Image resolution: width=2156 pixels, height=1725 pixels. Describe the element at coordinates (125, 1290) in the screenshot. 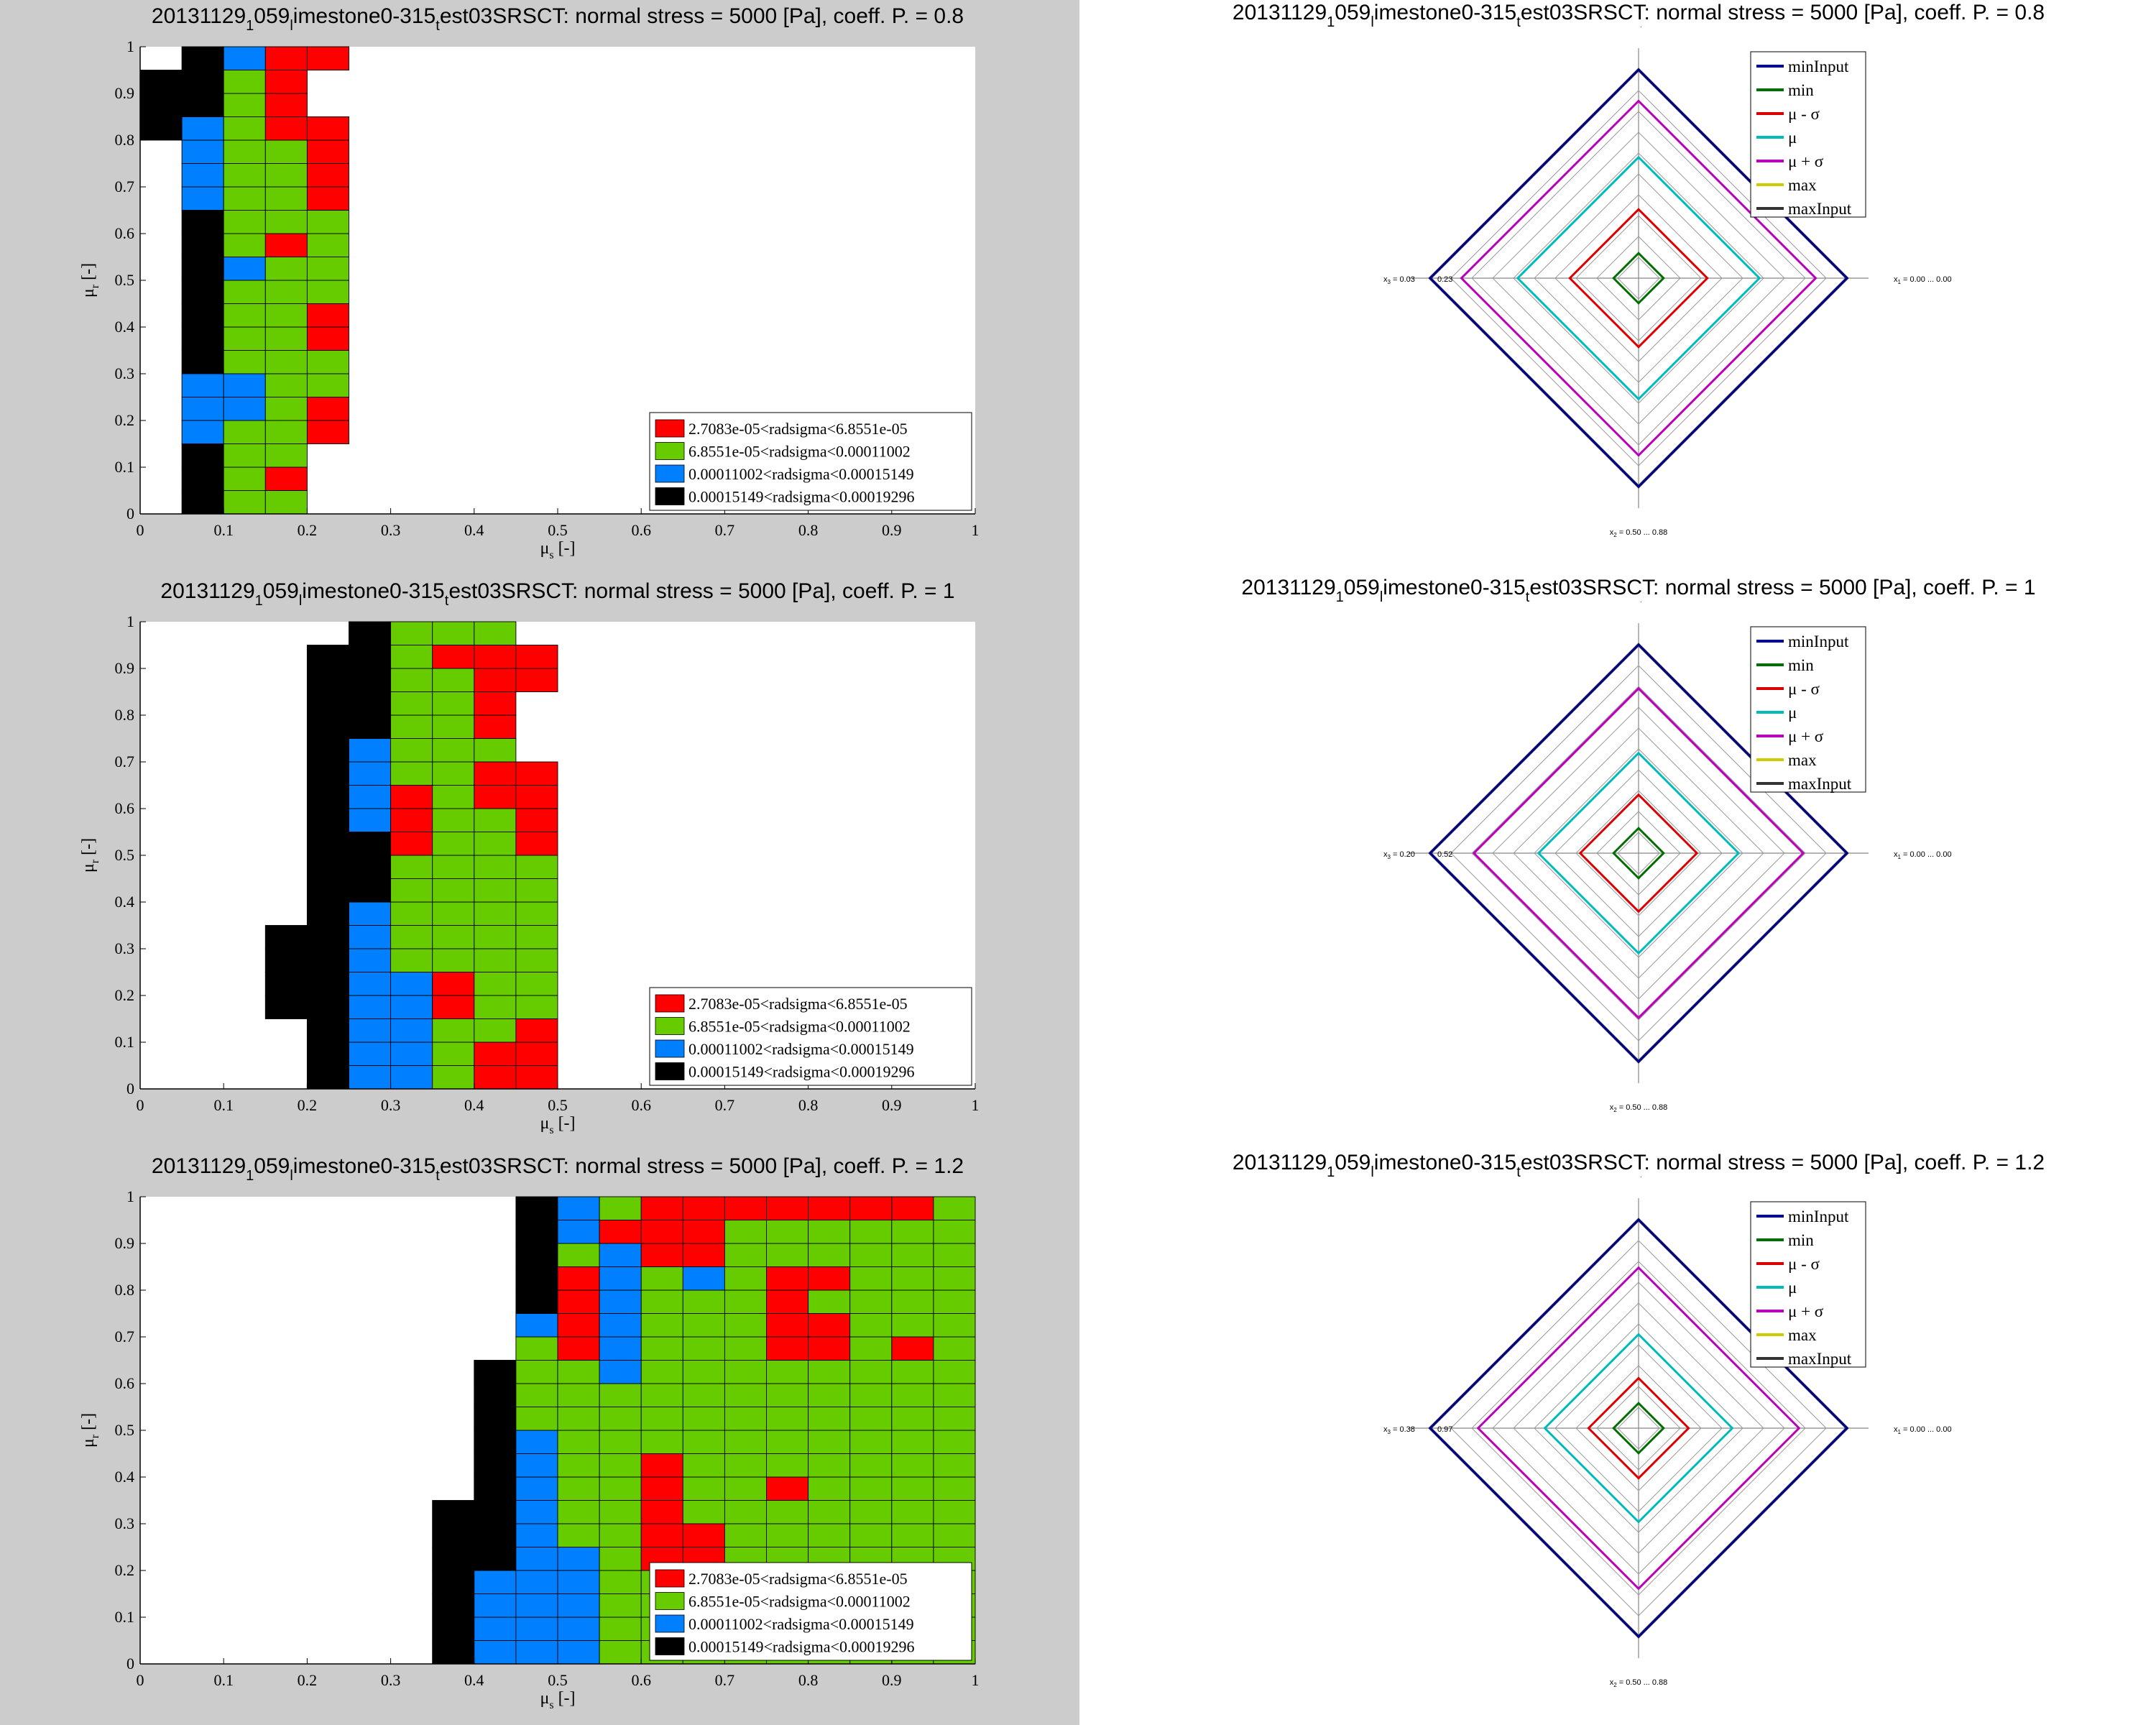

I see `y-tick-label: 0.8` at that location.